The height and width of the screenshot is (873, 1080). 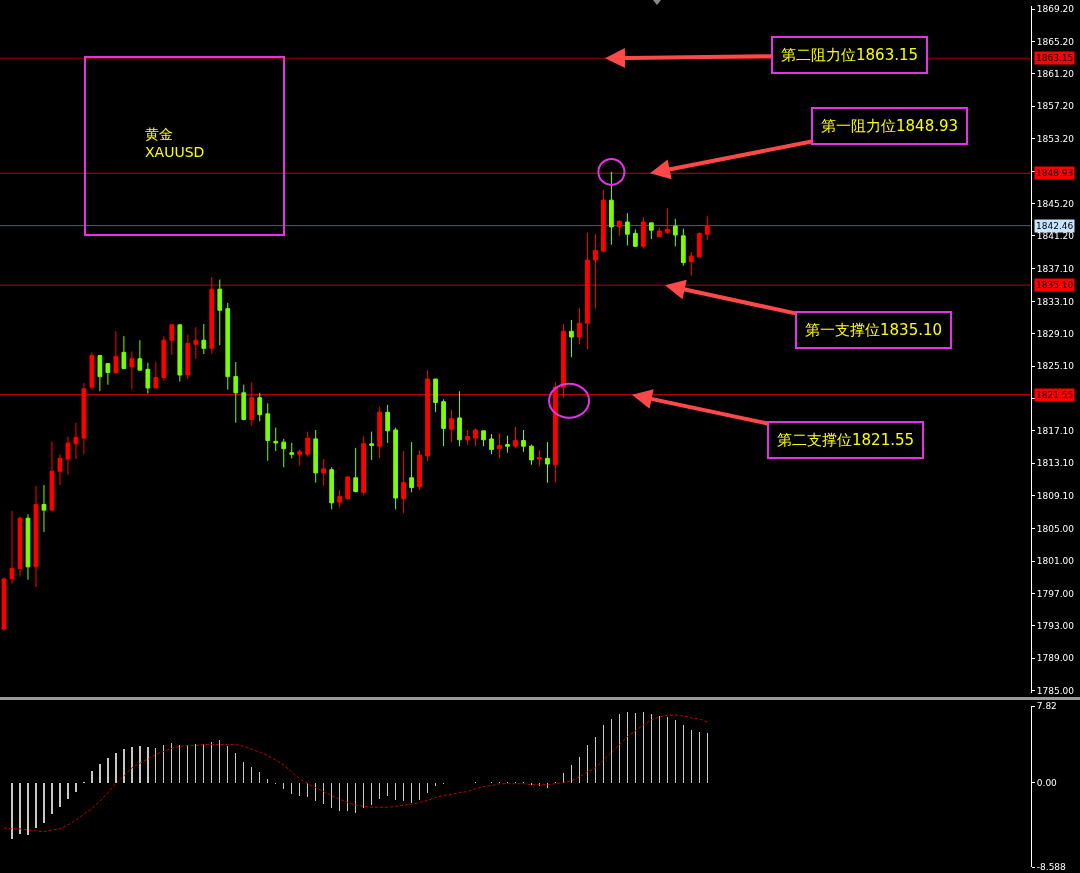 I want to click on ref-line-label: 1835.10, so click(x=1055, y=285).